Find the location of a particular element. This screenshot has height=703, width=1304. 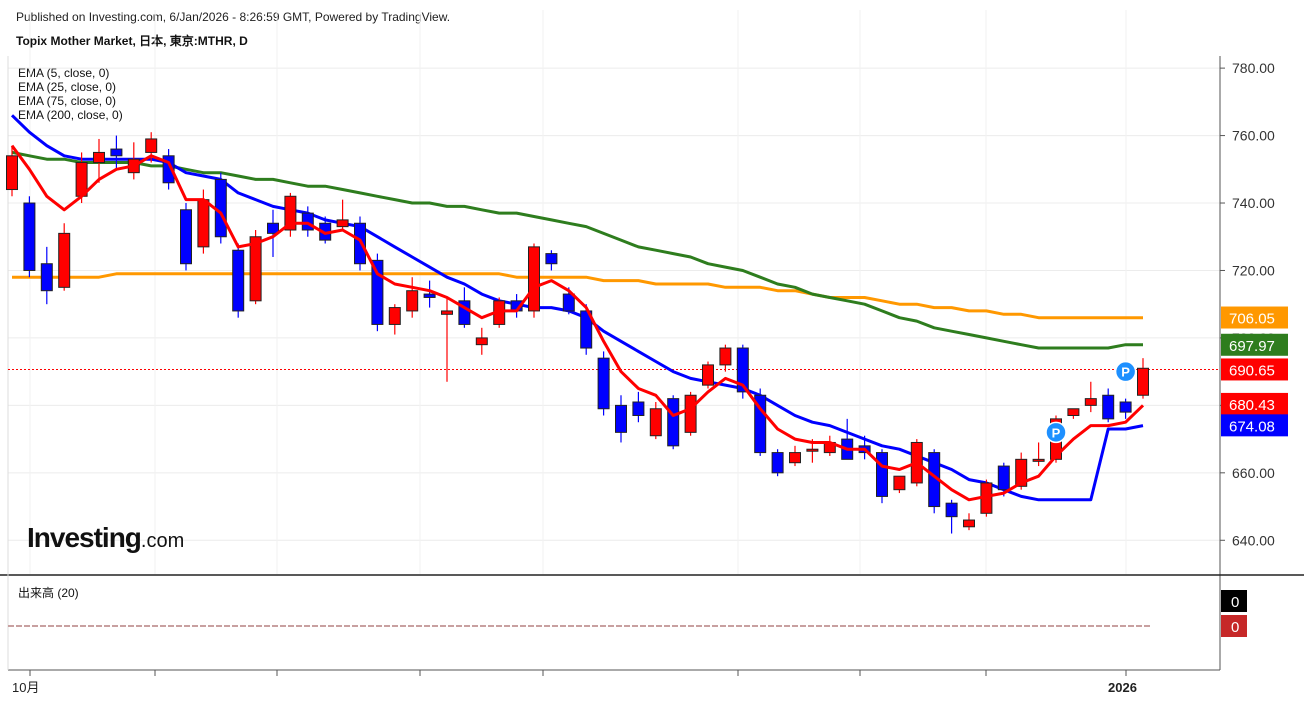

price-label-text: 706.05 is located at coordinates (1252, 319).